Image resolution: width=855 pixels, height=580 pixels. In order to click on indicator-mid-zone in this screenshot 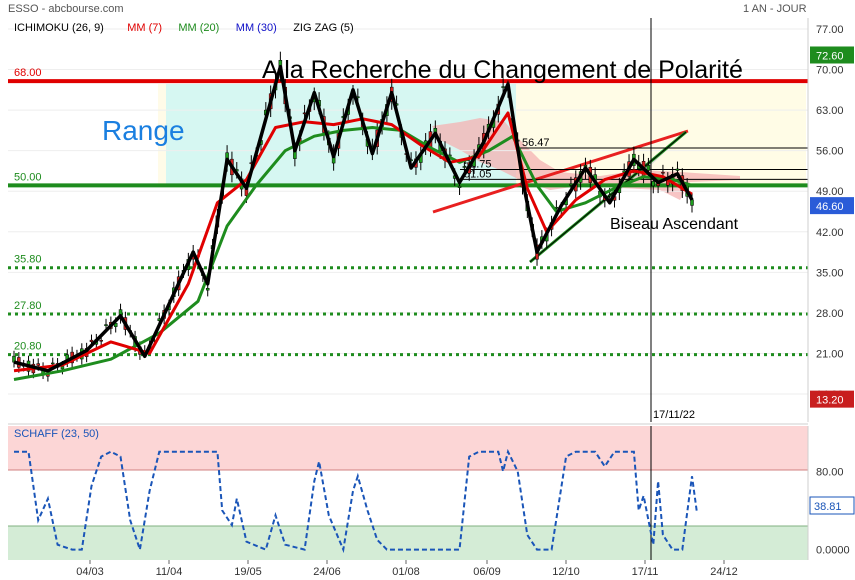, I will do `click(408, 498)`.